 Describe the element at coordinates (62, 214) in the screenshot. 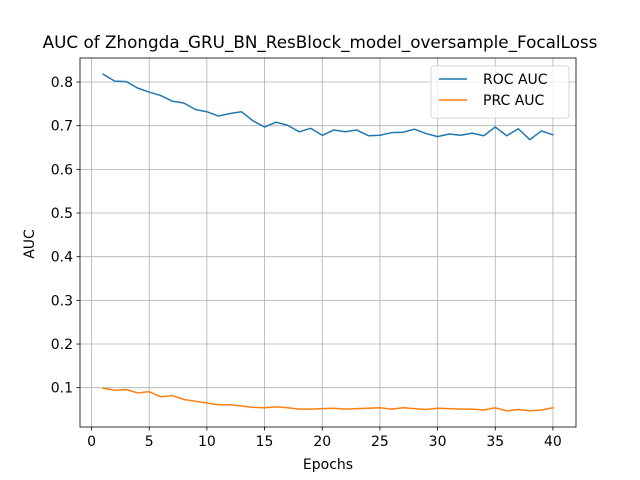

I see `y-tick-label: 0.5` at that location.